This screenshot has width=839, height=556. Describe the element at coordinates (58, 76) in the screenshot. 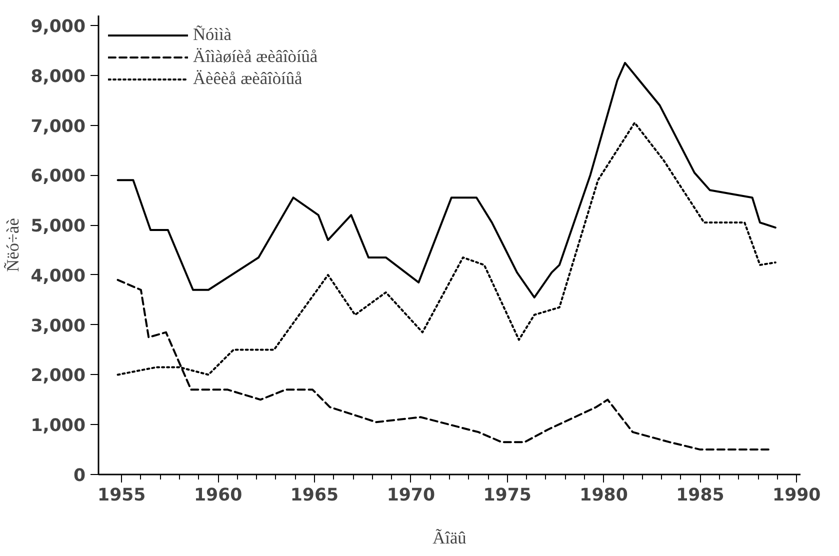

I see `y-tick-label: 8,000` at that location.